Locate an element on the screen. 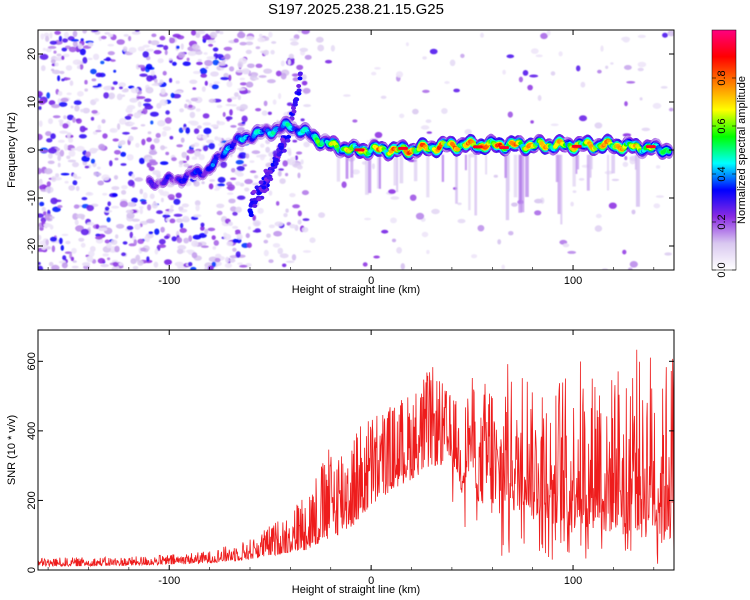  colorbar-tick-label: 0.0 is located at coordinates (722, 269).